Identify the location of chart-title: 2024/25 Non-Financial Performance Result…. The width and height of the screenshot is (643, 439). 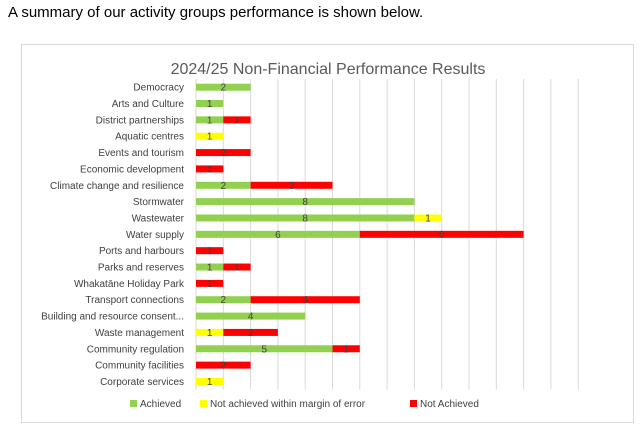
(328, 69).